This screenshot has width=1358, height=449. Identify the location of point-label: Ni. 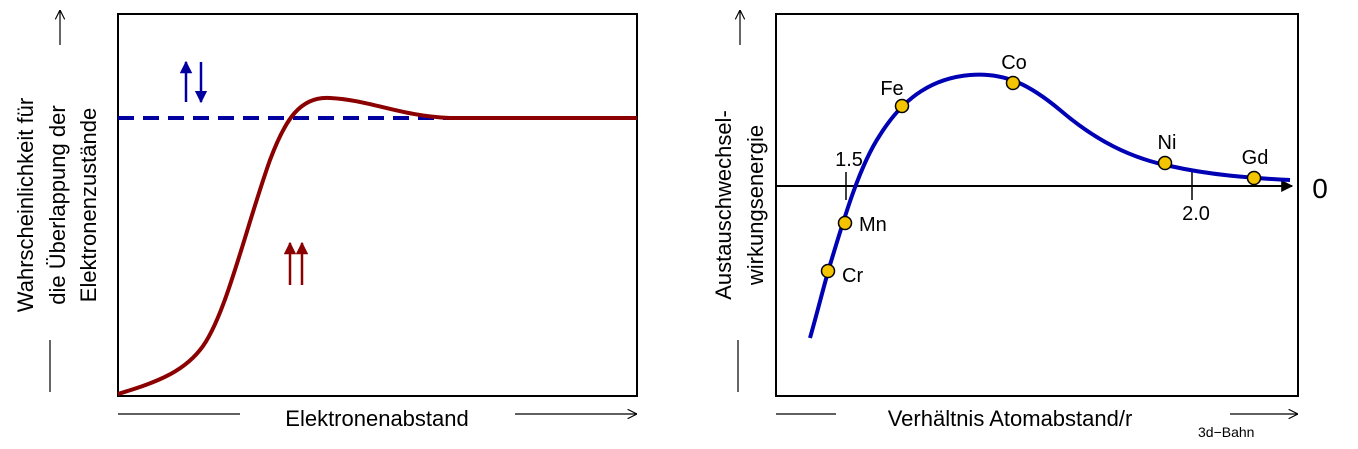
(1167, 143).